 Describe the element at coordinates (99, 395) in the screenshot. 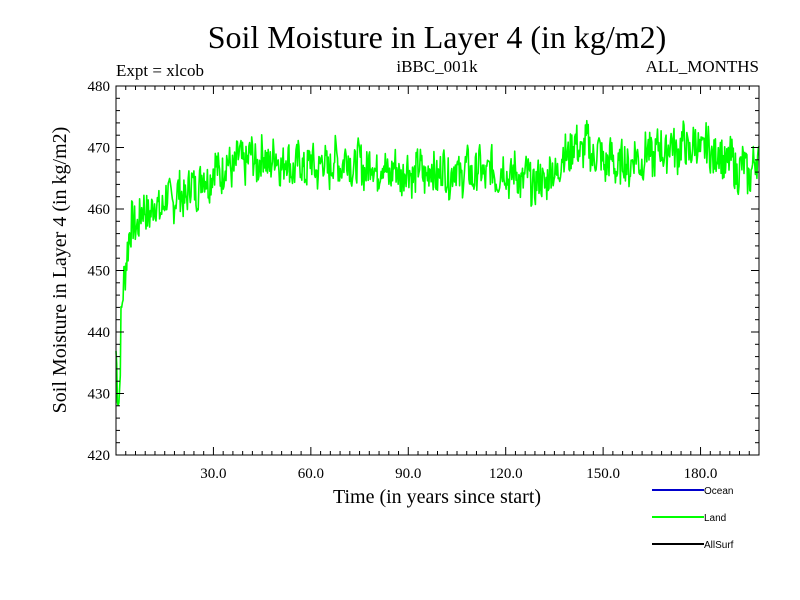

I see `y-tick-label: 430` at that location.